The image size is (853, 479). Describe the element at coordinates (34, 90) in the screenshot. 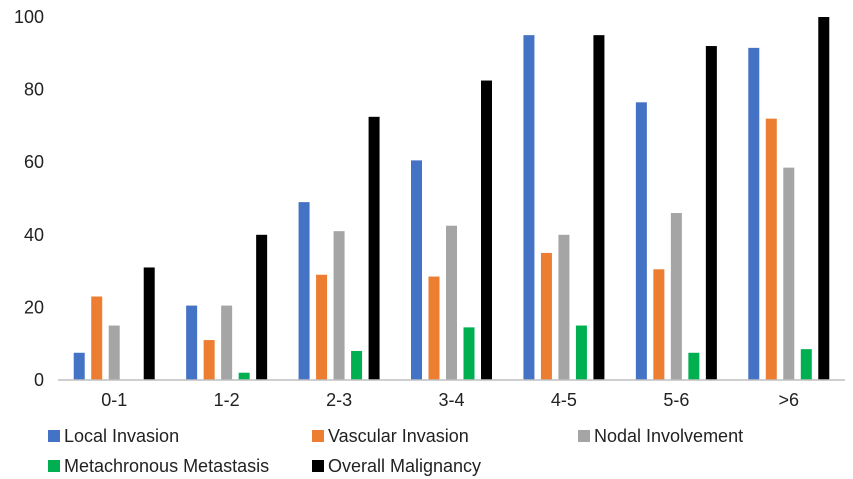

I see `y-tick-label: 80` at that location.